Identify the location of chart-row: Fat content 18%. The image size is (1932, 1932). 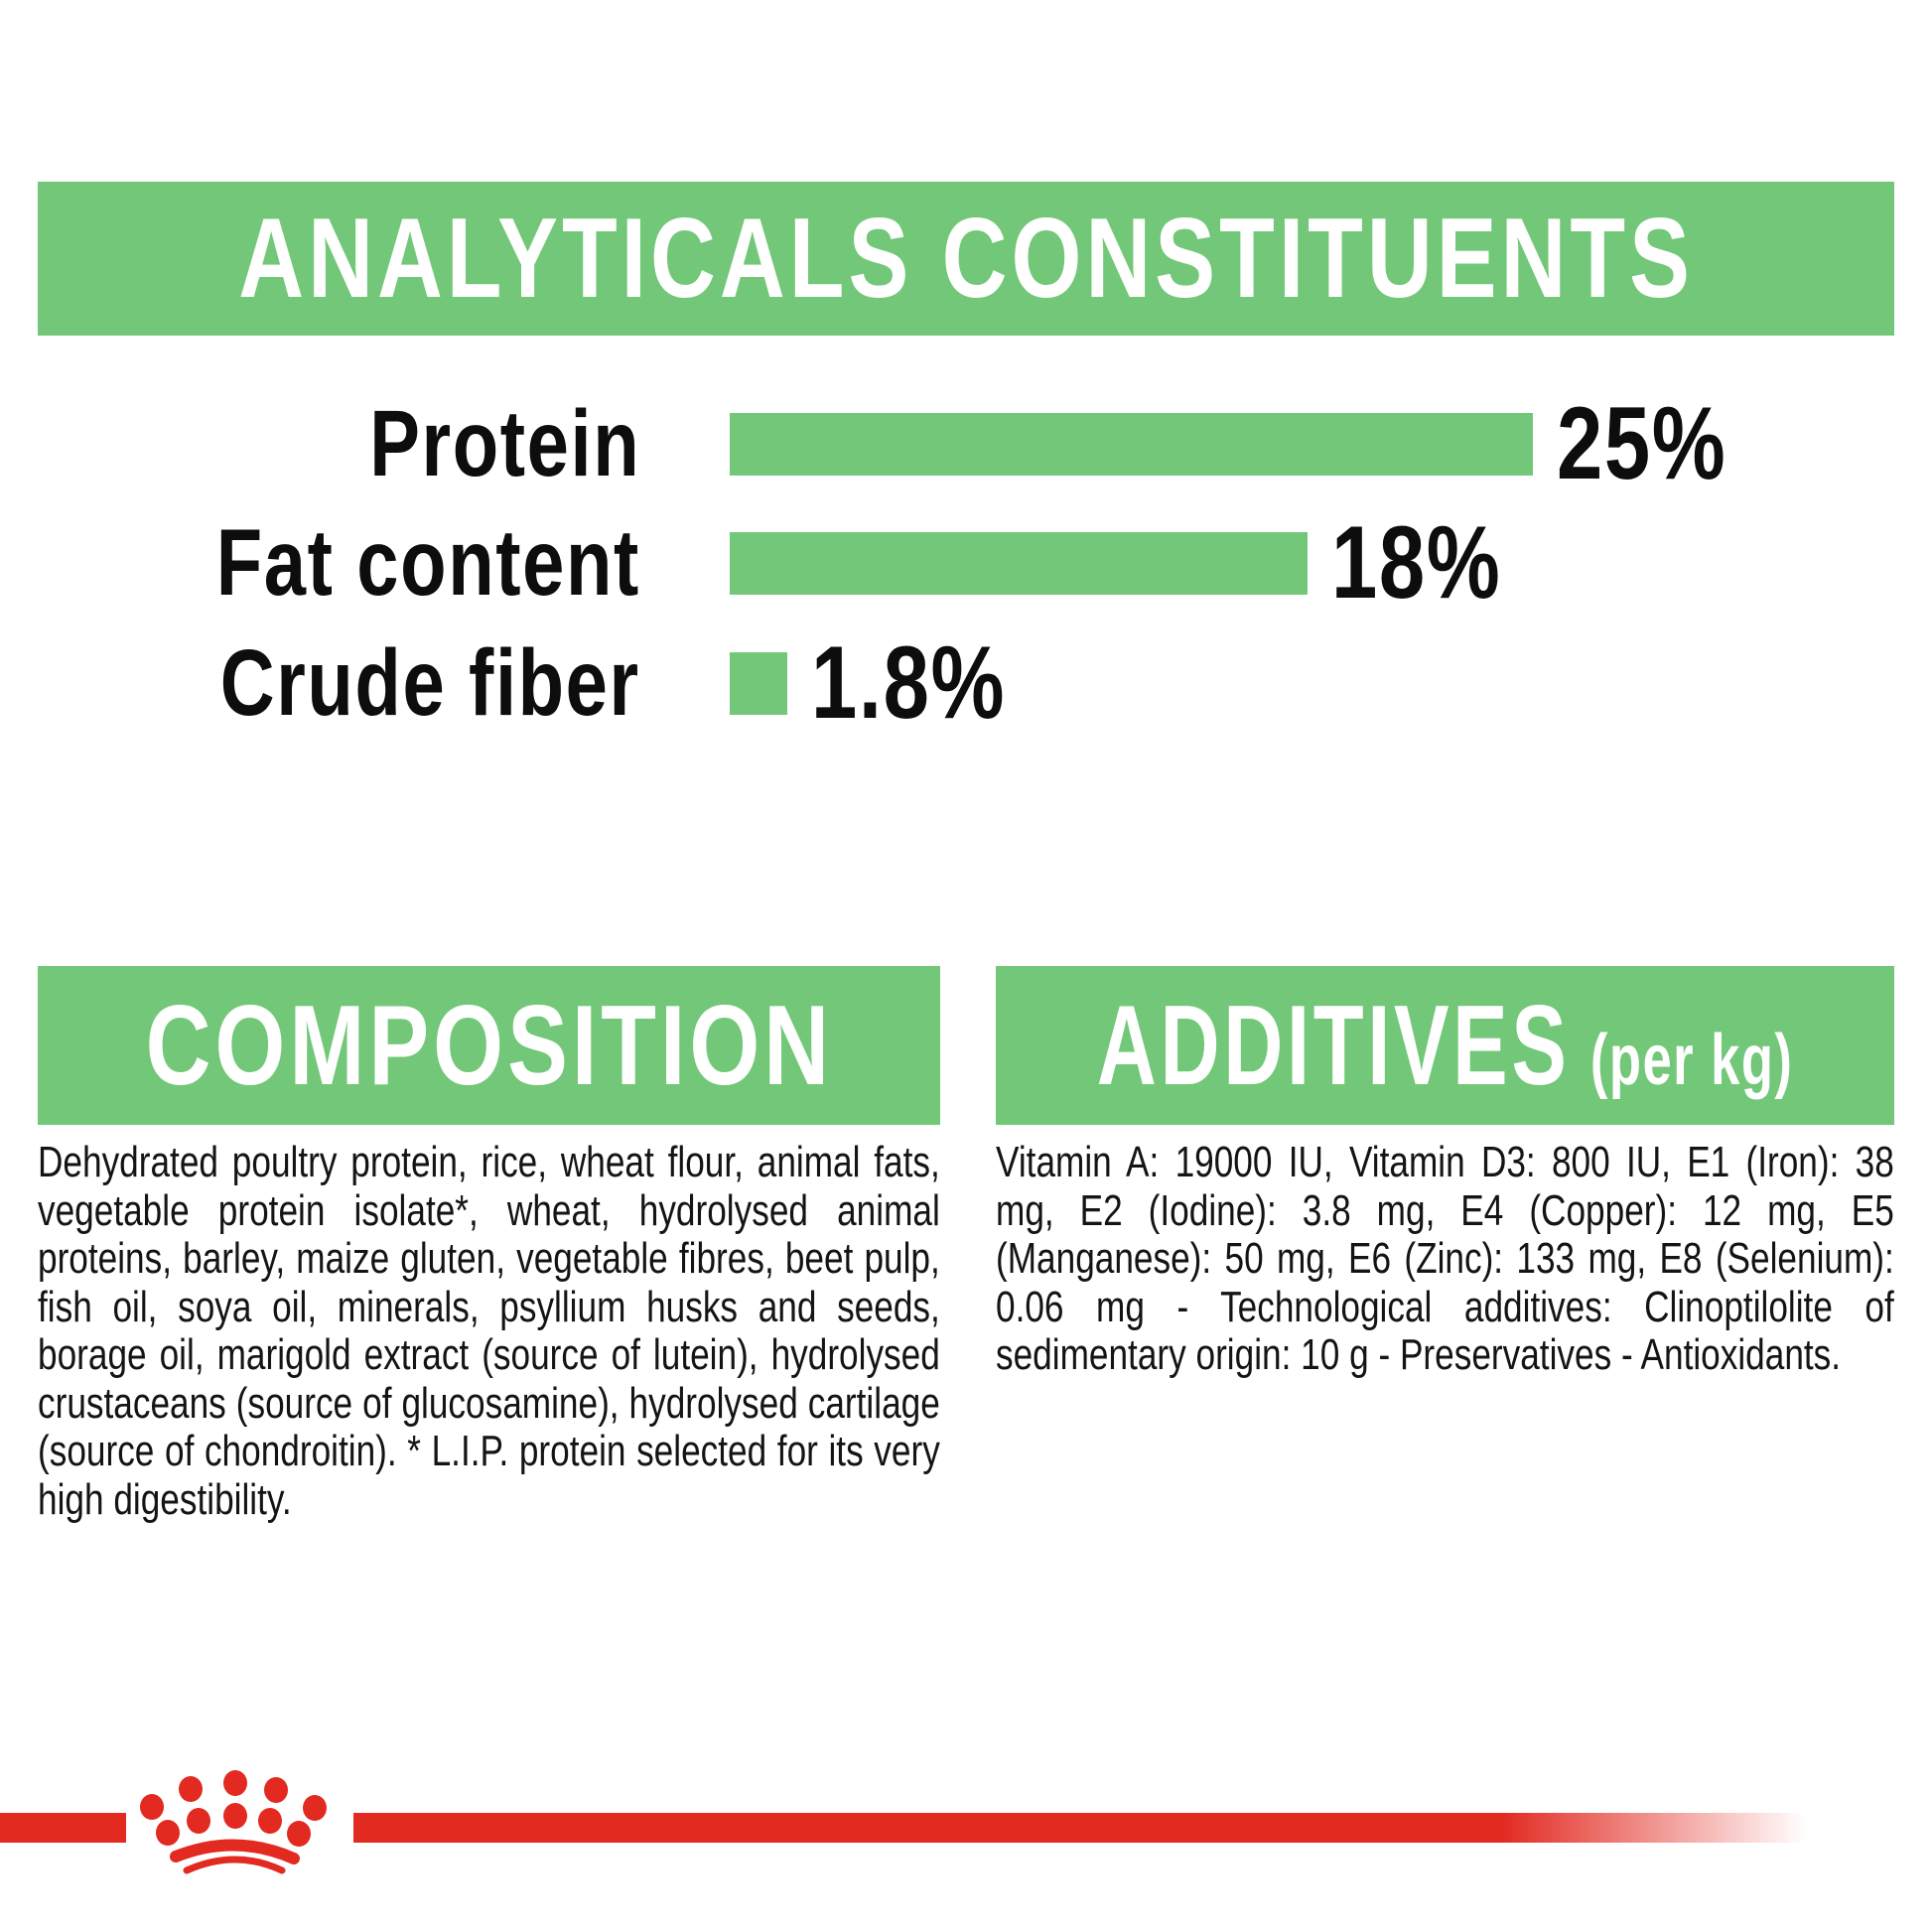
(791, 564).